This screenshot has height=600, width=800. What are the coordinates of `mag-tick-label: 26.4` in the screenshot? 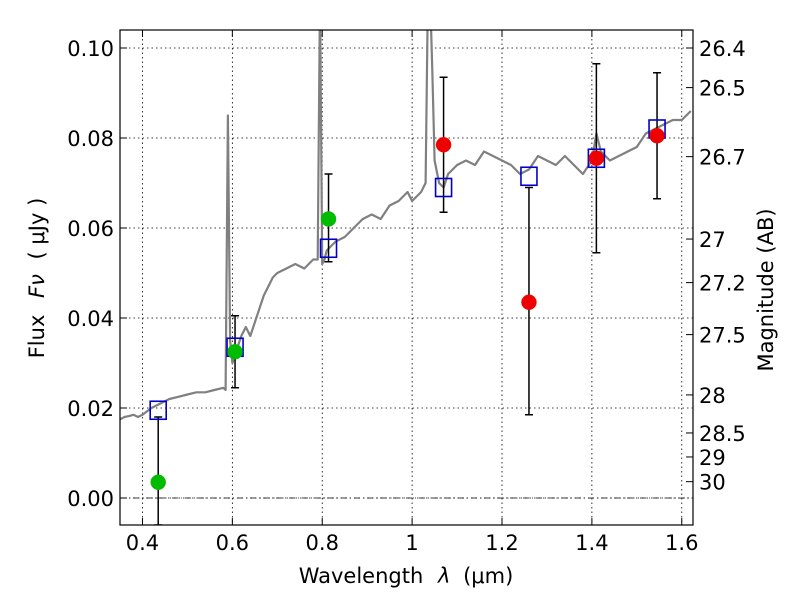 It's located at (722, 49).